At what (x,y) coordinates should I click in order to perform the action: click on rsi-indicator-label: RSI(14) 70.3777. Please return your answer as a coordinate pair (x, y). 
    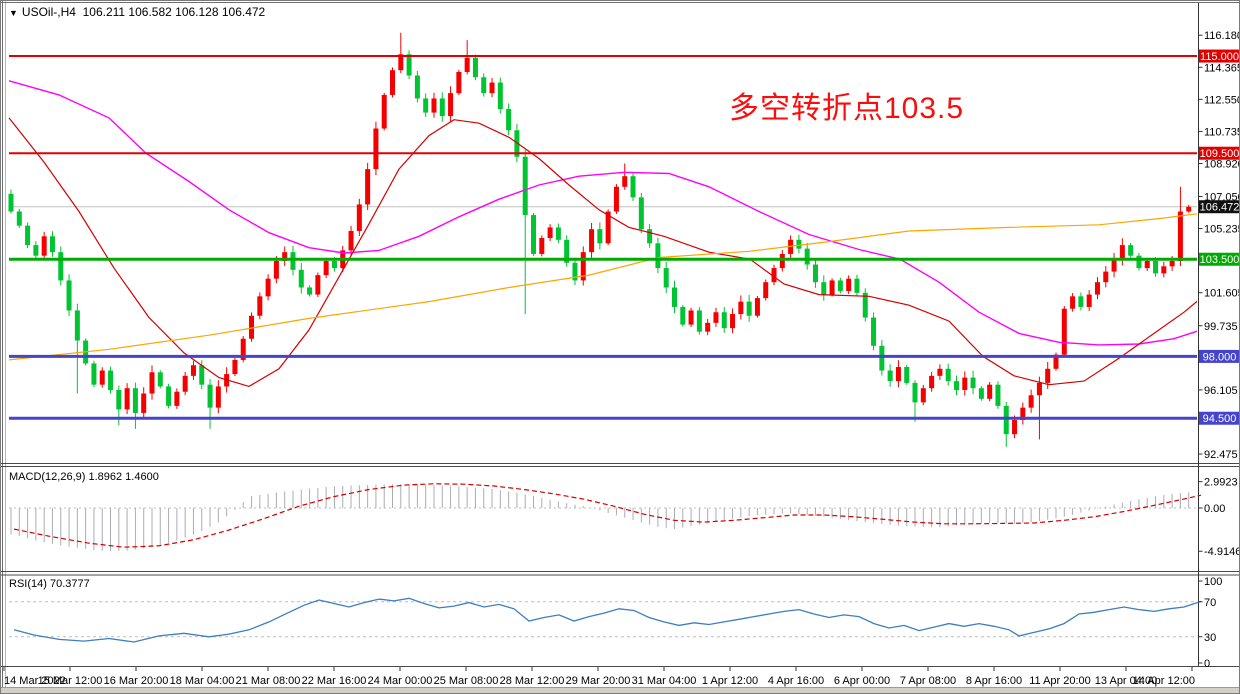
    Looking at the image, I should click on (49, 584).